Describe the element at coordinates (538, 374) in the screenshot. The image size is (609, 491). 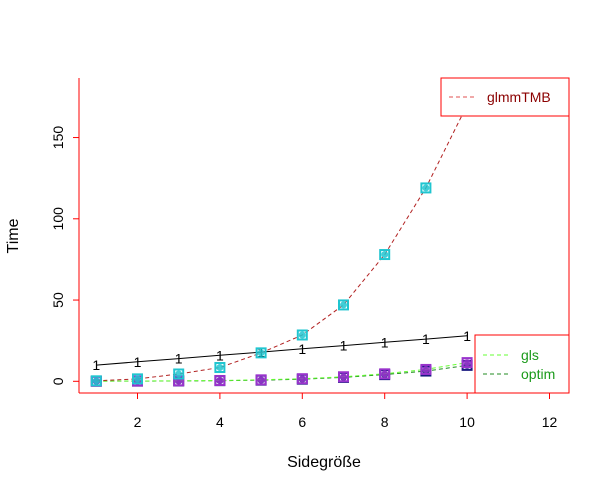
I see `legend-label: optim` at that location.